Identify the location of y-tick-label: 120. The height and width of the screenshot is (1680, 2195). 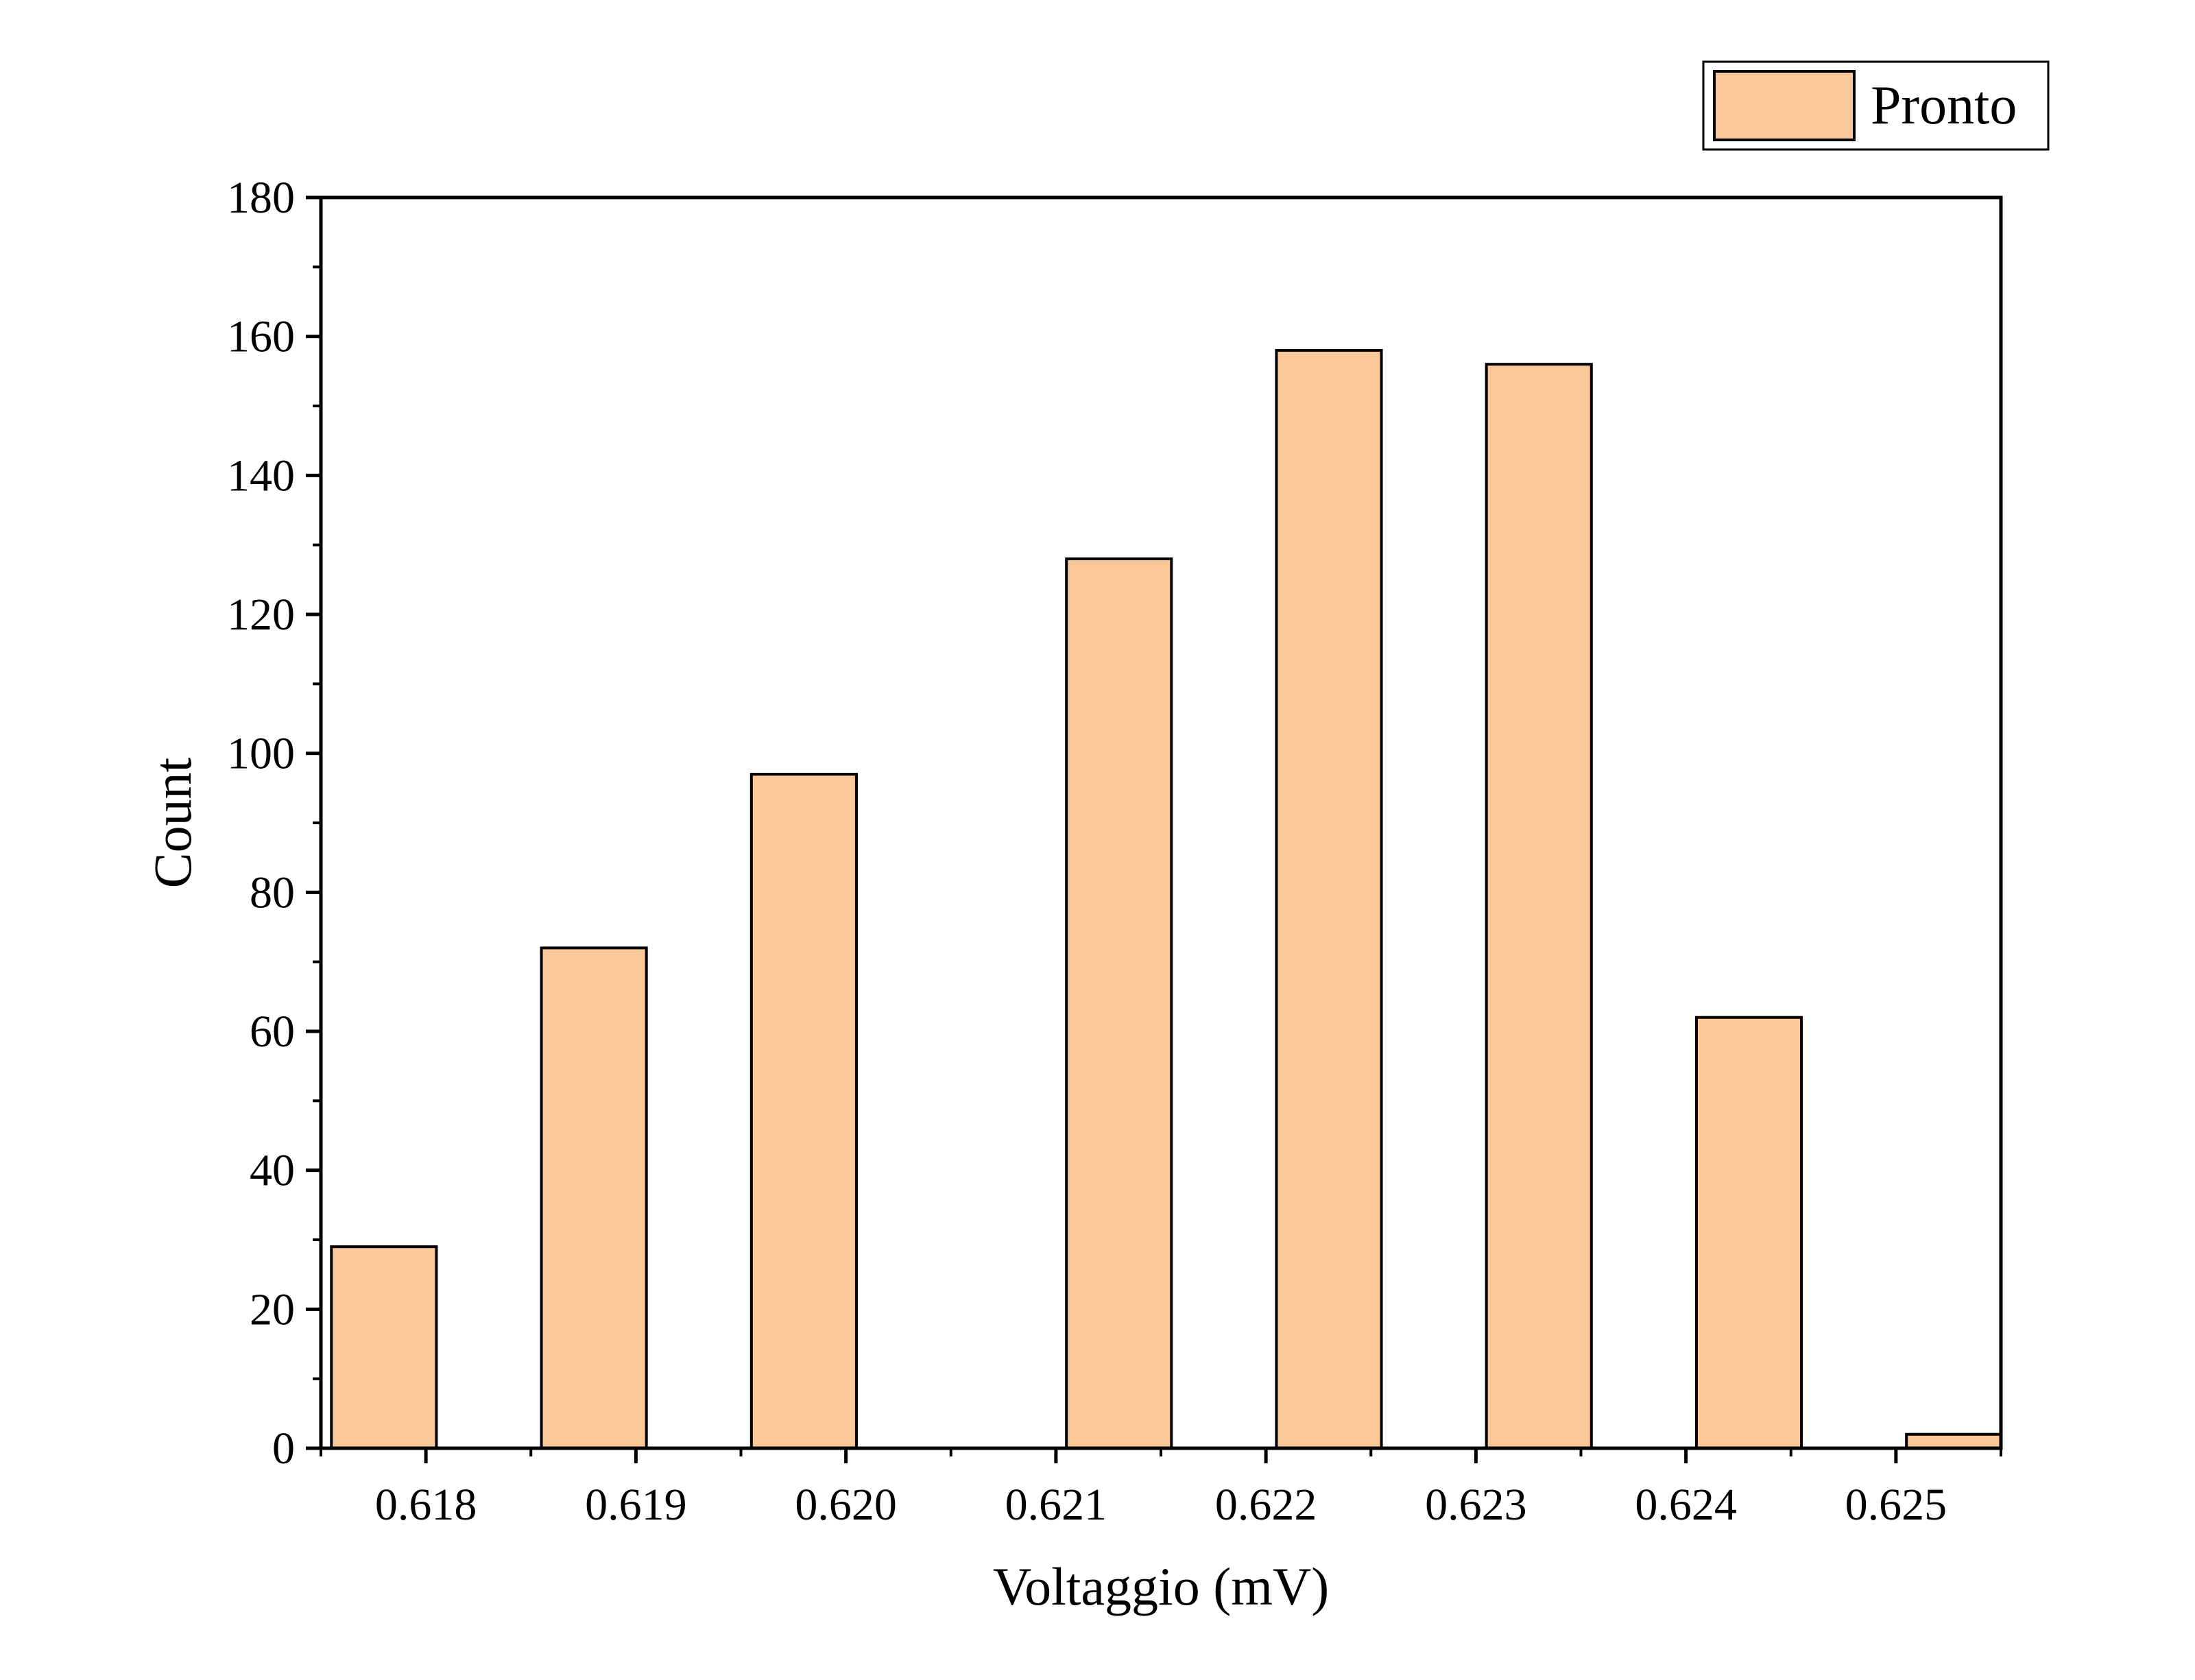
(261, 615).